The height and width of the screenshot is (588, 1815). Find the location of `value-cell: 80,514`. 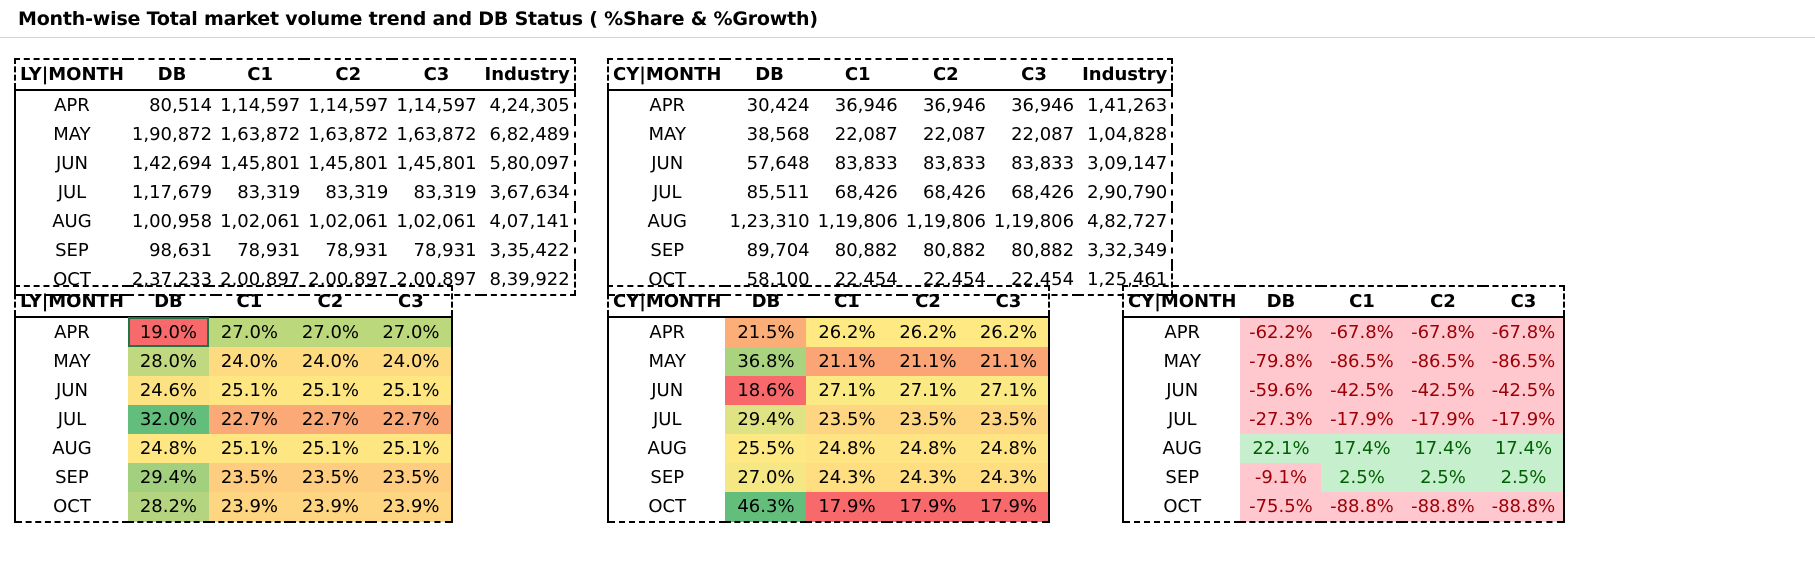

value-cell: 80,514 is located at coordinates (181, 105).